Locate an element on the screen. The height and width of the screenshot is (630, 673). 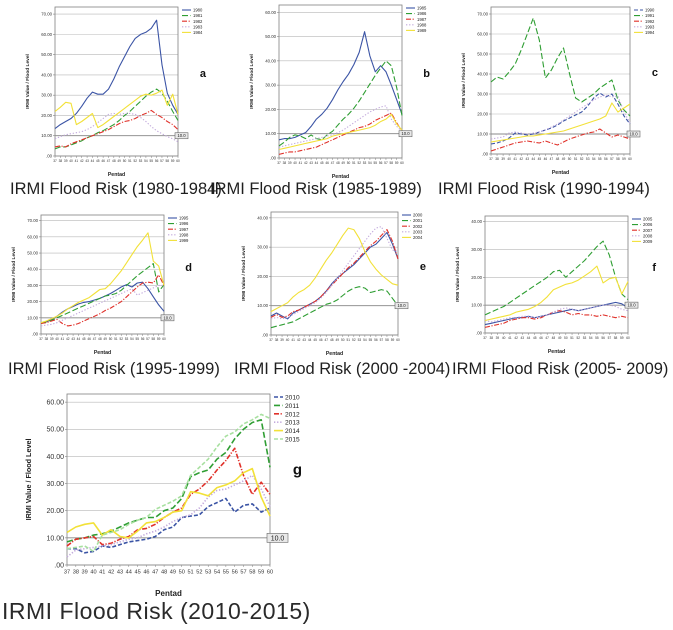
svg-text: f is located at coordinates (654, 268).